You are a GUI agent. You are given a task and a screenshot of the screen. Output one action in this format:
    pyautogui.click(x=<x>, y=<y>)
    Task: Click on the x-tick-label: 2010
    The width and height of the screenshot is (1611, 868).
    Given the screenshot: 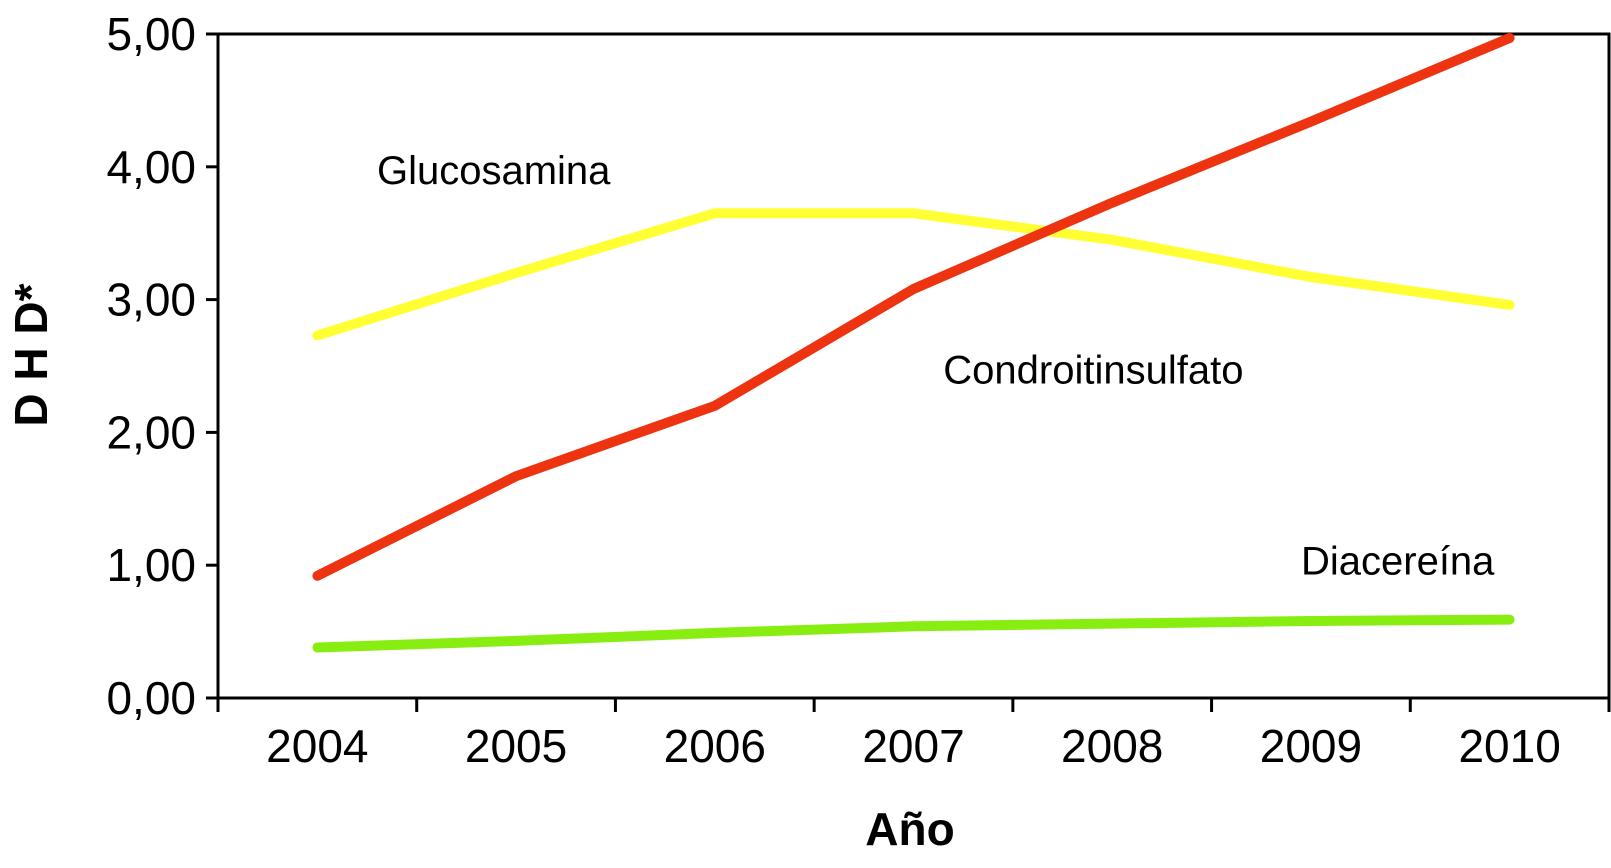 What is the action you would take?
    pyautogui.click(x=1509, y=746)
    